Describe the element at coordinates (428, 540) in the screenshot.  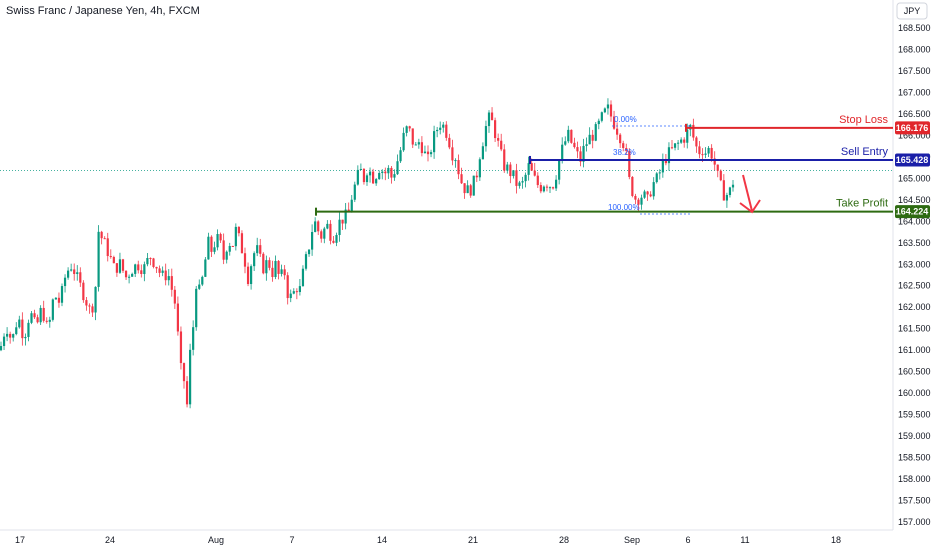
I see `time-axis: 17 24 Aug 7 14 21 28 Sep 6 11 18` at that location.